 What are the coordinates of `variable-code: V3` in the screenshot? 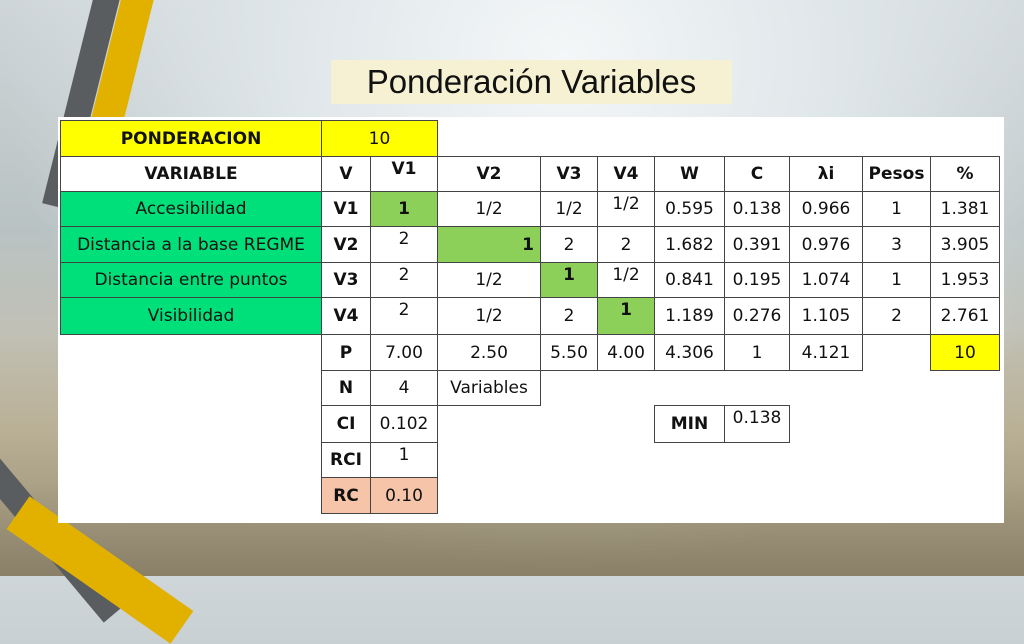 It's located at (346, 280).